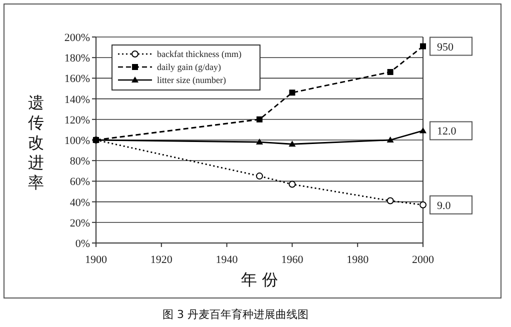 This screenshot has width=511, height=327. I want to click on y-tick-label: 140%, so click(77, 100).